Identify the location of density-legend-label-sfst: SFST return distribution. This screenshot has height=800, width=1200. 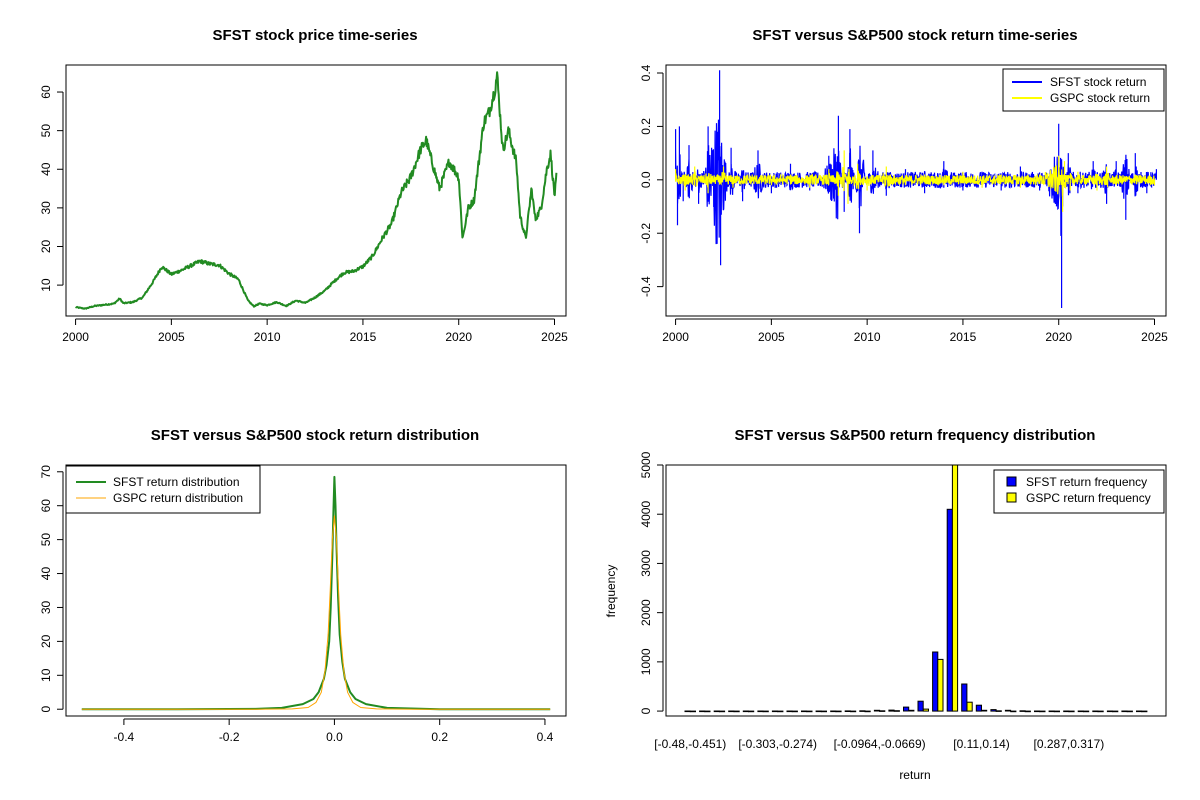
(176, 482).